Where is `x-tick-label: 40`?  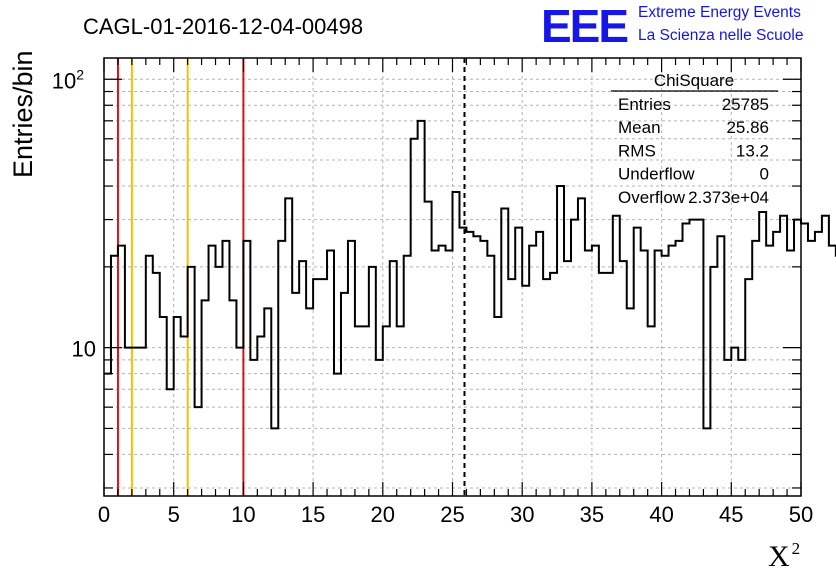
x-tick-label: 40 is located at coordinates (661, 514).